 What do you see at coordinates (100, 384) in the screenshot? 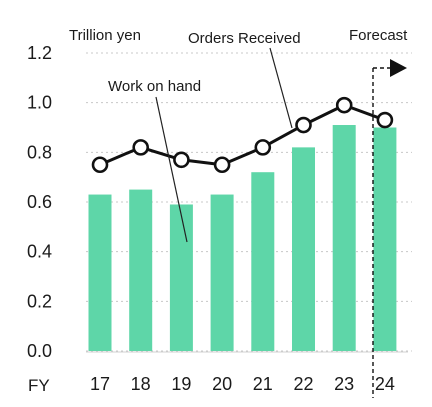
I see `x-tick-label: 17` at bounding box center [100, 384].